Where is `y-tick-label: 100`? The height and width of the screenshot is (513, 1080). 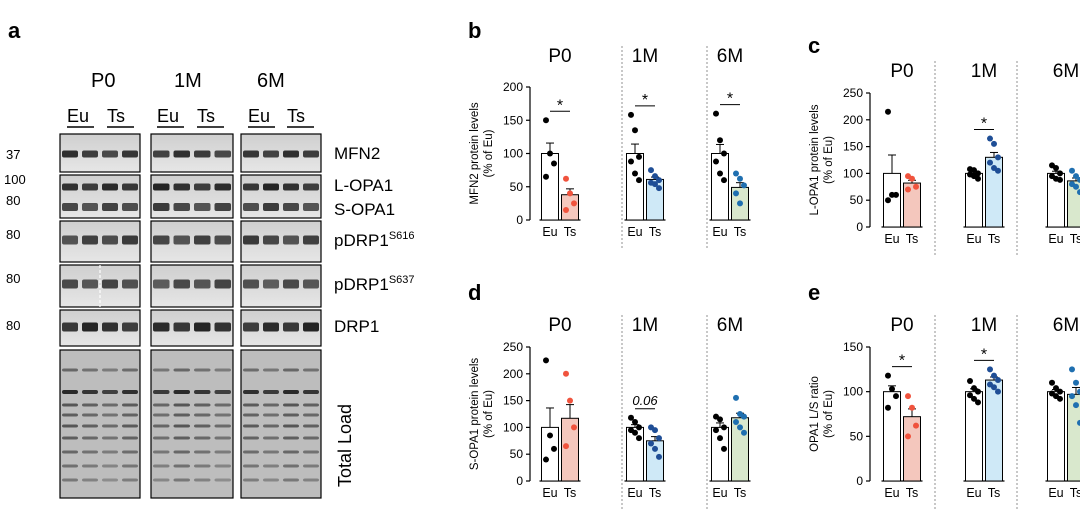
y-tick-label: 100 is located at coordinates (513, 427).